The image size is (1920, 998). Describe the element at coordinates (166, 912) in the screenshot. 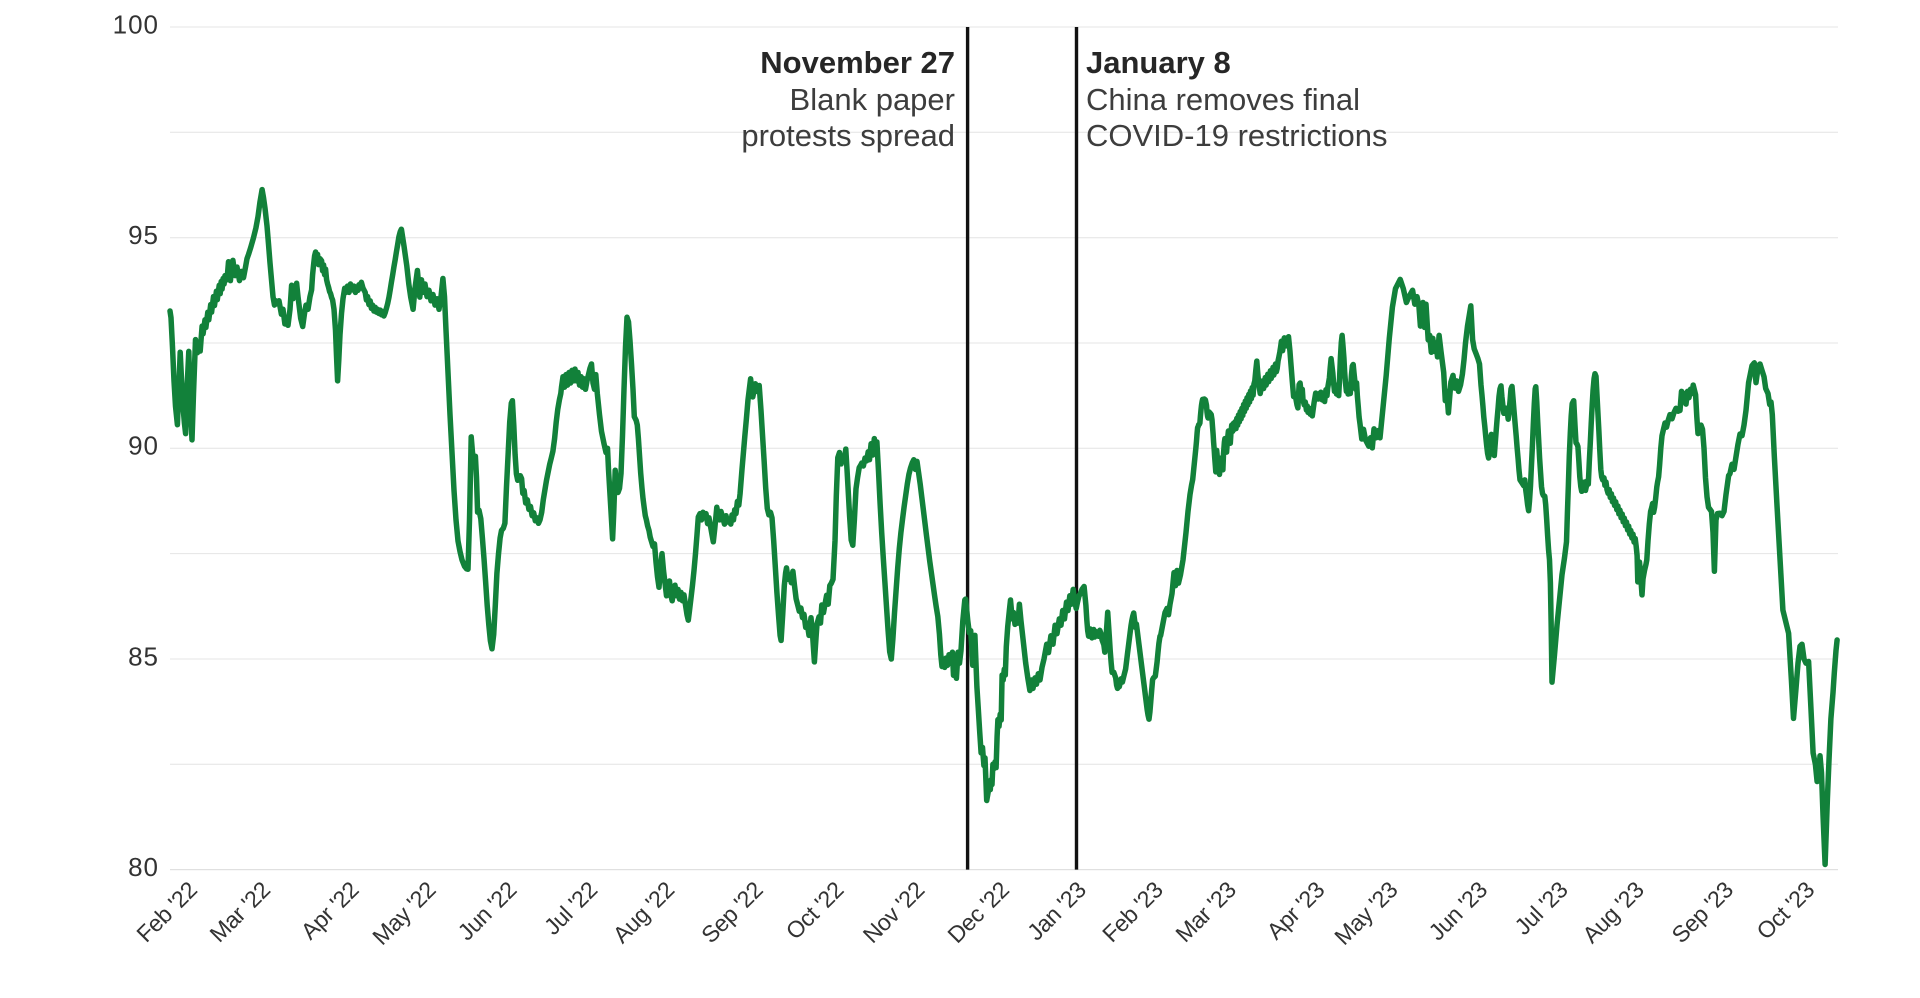

I see `svg-text: Feb '22` at that location.